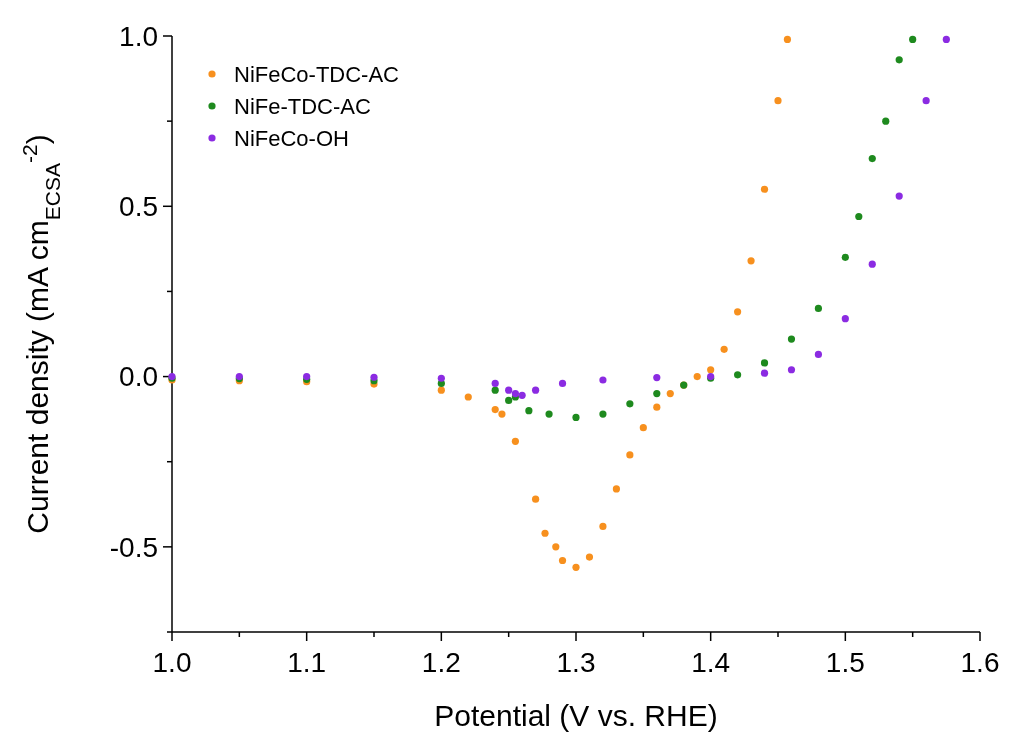 The width and height of the screenshot is (1010, 749). Describe the element at coordinates (291, 138) in the screenshot. I see `legend-label: NiFeCo-OH` at that location.